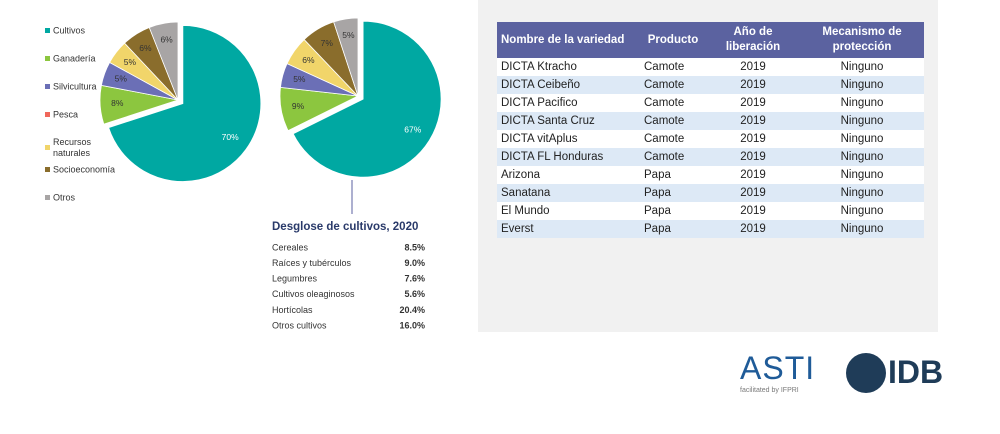 The width and height of the screenshot is (1000, 434). What do you see at coordinates (64, 197) in the screenshot?
I see `legend-label: Otros` at bounding box center [64, 197].